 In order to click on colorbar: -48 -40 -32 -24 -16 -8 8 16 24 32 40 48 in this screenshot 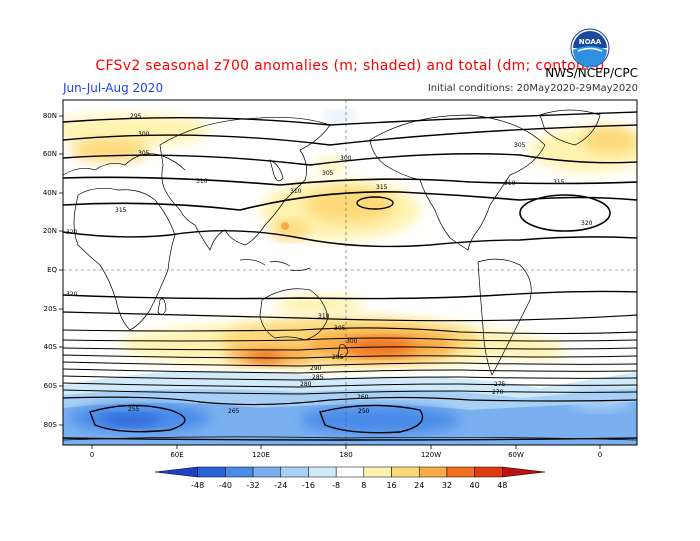, I will do `click(350, 478)`.